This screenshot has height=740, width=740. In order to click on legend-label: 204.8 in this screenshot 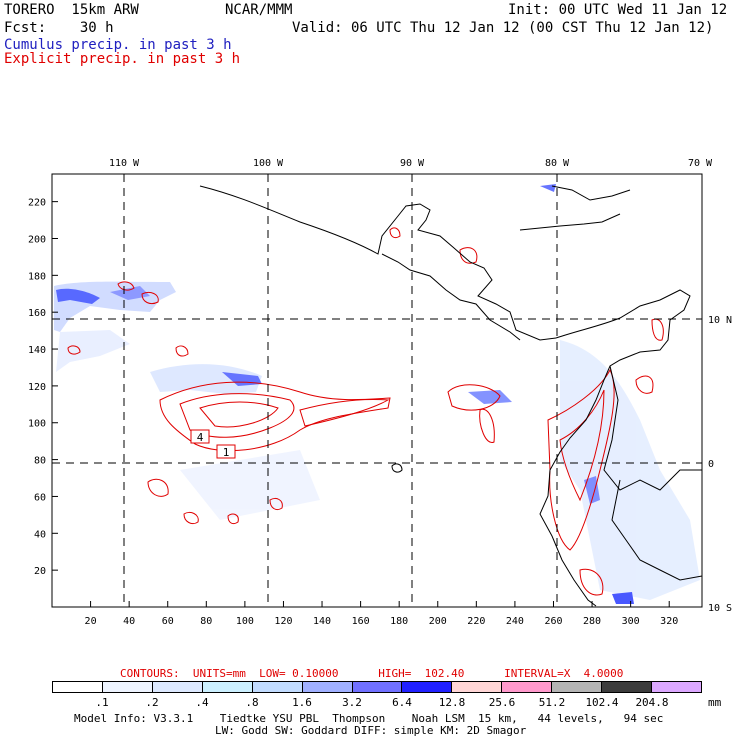, I will do `click(652, 702)`.